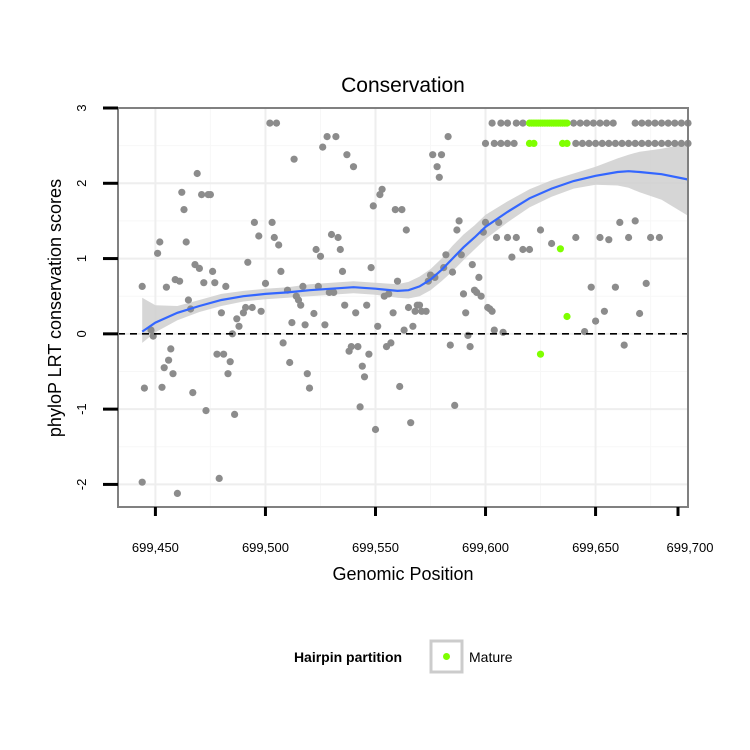 The height and width of the screenshot is (750, 750). What do you see at coordinates (491, 657) in the screenshot?
I see `legend-label-mature: Mature` at bounding box center [491, 657].